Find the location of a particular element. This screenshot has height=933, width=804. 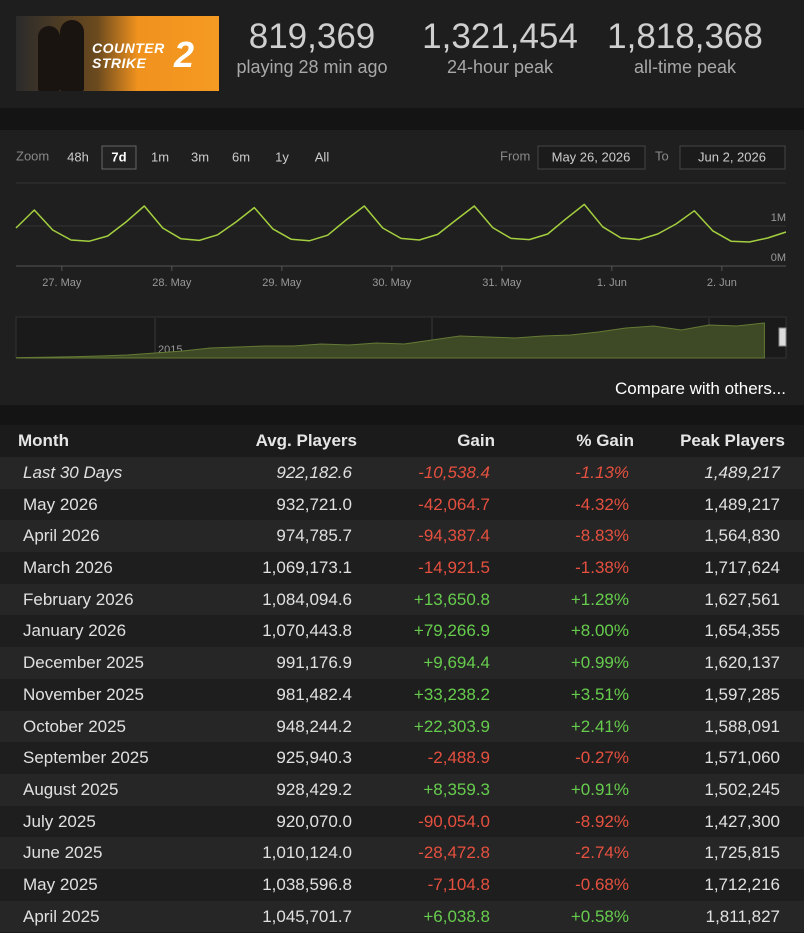

table-cell: 1,427,300 is located at coordinates (742, 821).